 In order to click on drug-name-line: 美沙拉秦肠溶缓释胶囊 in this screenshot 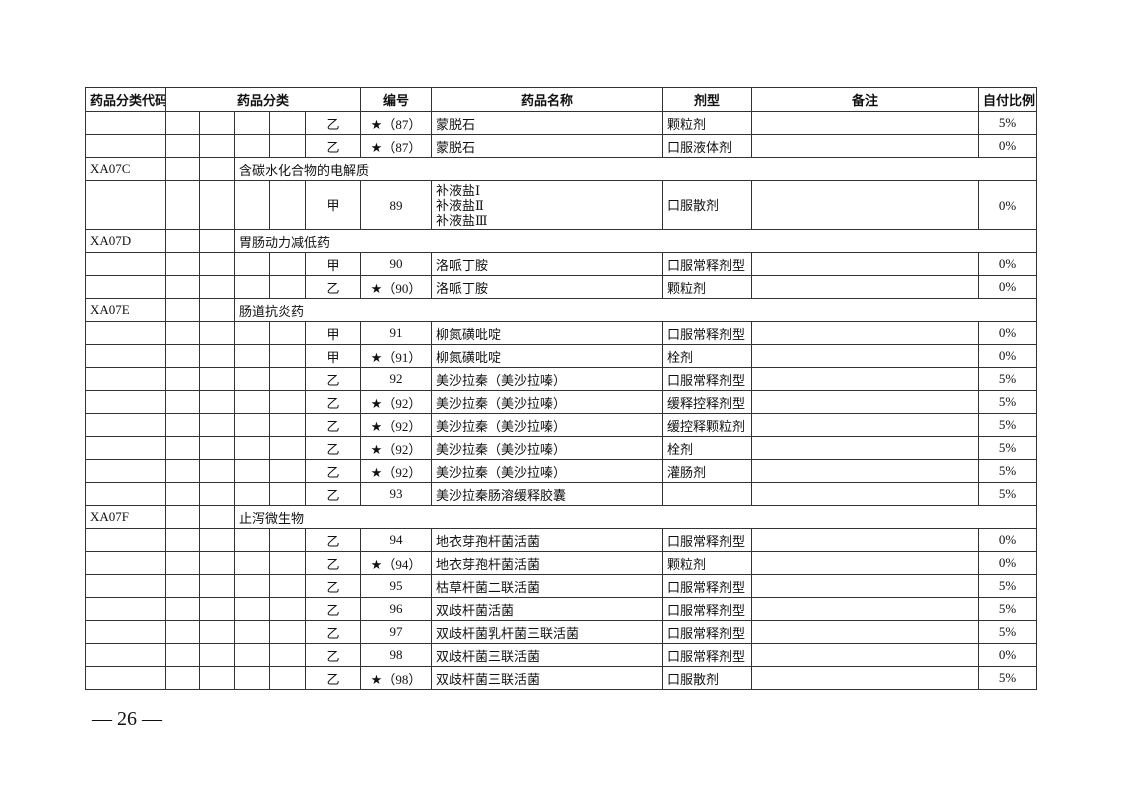, I will do `click(501, 495)`.